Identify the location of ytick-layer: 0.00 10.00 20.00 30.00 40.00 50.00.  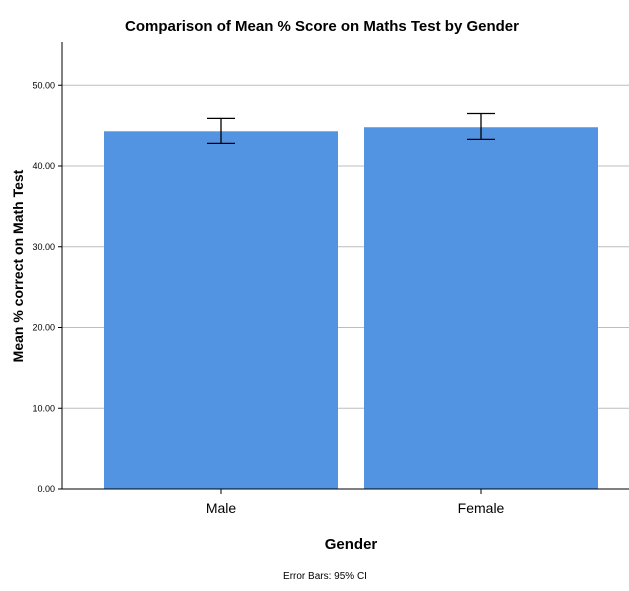
(47, 287).